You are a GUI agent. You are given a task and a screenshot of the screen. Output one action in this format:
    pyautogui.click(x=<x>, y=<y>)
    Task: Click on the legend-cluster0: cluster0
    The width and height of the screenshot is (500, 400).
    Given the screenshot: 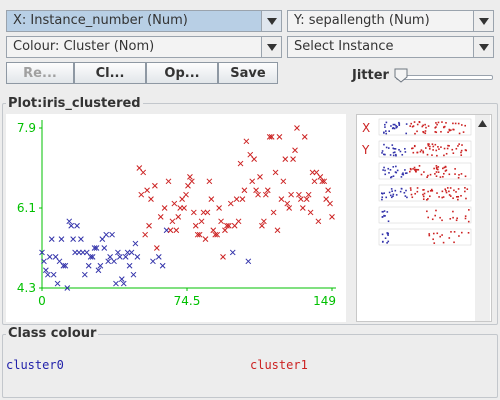 What is the action you would take?
    pyautogui.click(x=35, y=365)
    